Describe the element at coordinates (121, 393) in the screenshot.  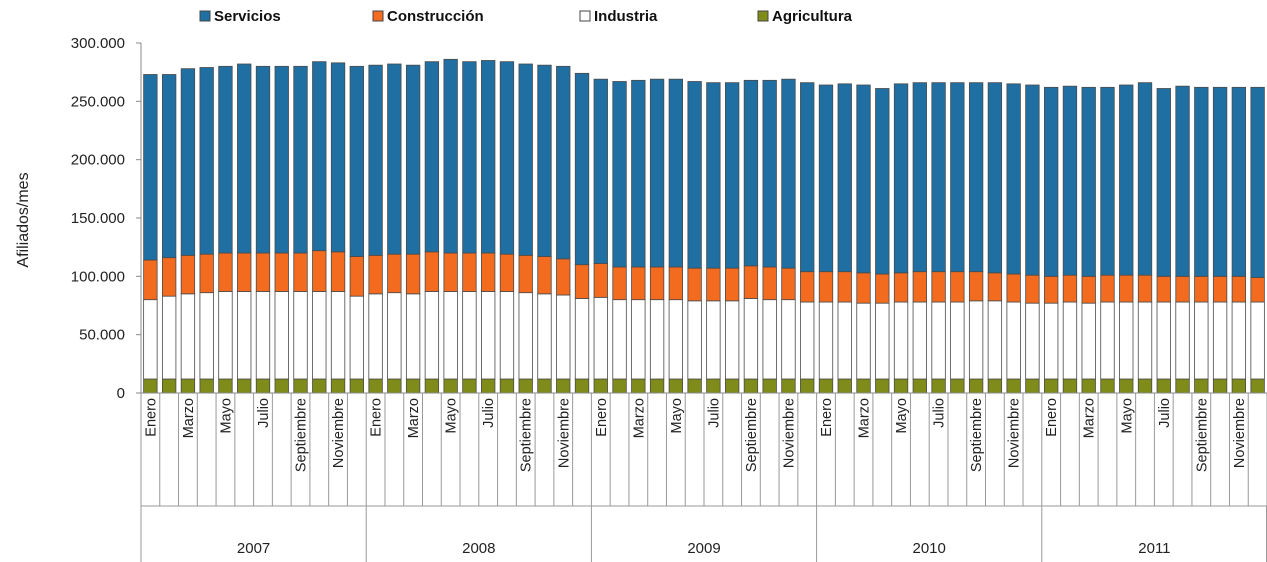
I see `y-tick-label: 0` at that location.